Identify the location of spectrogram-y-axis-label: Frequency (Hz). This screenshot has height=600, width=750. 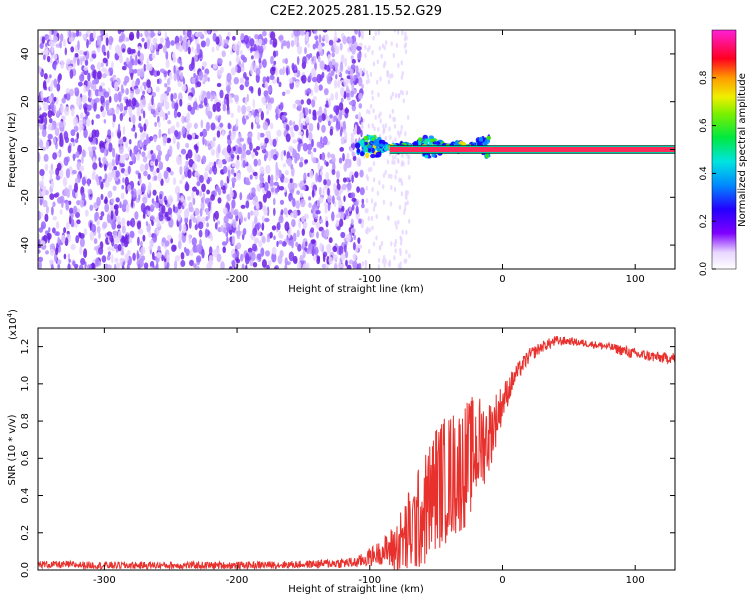
(12, 150).